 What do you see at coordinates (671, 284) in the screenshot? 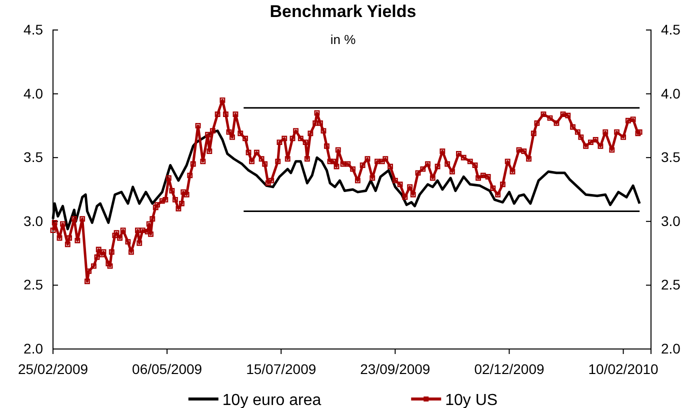
I see `y2-tick-label: 2.5` at bounding box center [671, 284].